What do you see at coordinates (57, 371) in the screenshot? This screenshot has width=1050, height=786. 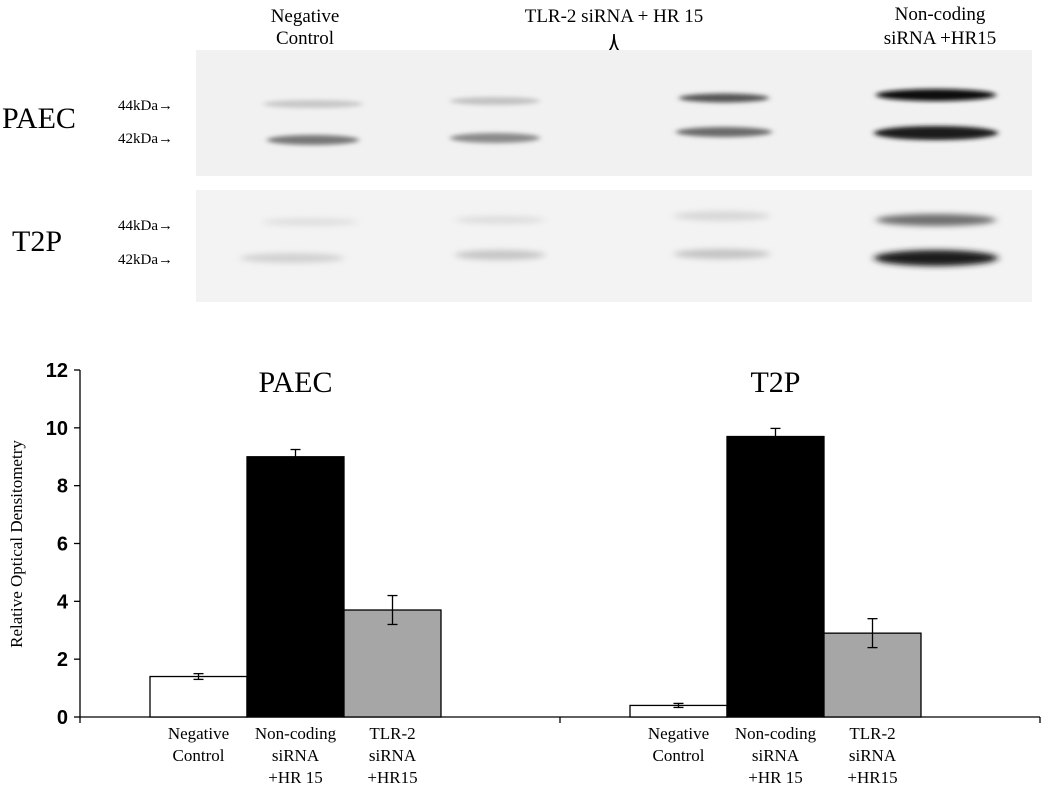 I see `y-tick-label: 12` at bounding box center [57, 371].